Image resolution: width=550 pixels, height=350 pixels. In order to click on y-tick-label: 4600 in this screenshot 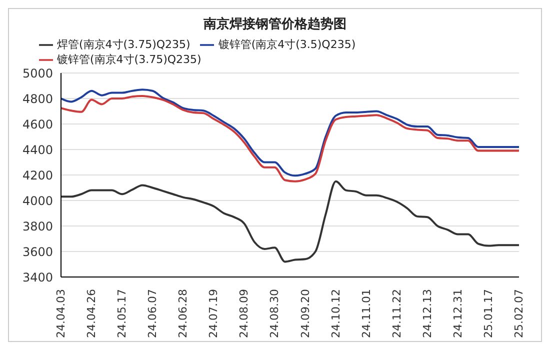, I will do `click(37, 124)`.